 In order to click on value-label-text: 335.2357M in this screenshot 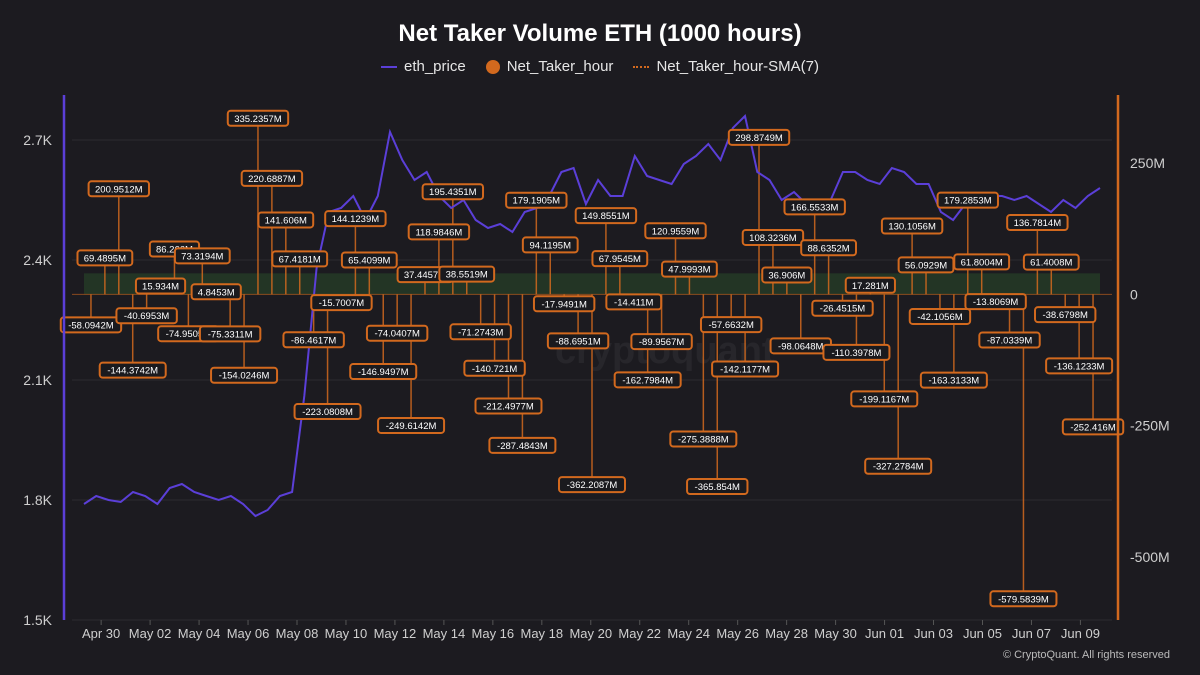, I will do `click(258, 119)`.